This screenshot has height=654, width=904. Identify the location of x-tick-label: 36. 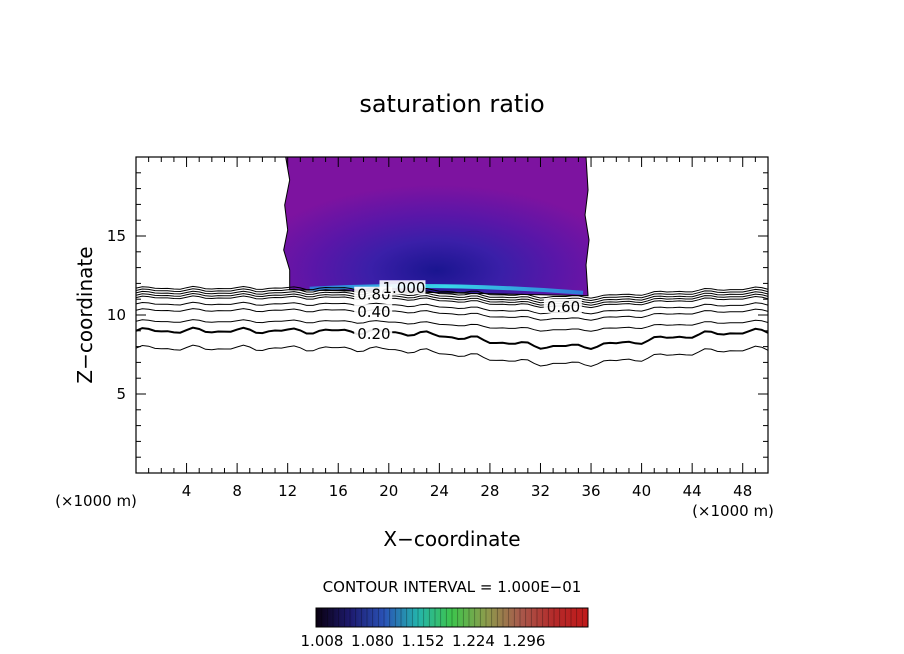
(590, 491).